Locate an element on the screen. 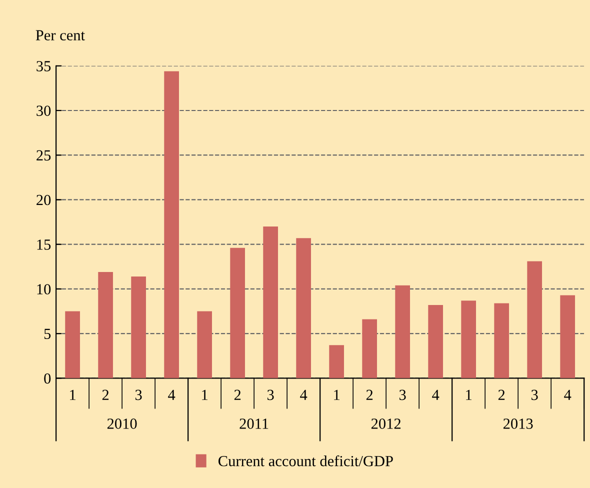 This screenshot has width=590, height=488. y-tick-label: 15 is located at coordinates (44, 245).